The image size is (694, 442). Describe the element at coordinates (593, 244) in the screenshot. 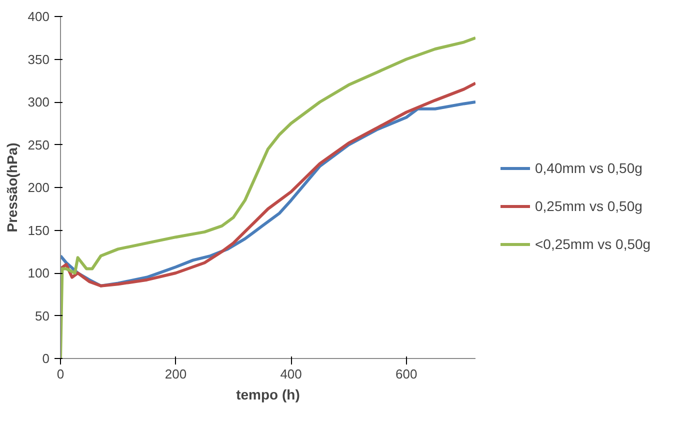

I see `legend-label: <0,25mm vs 0,50g` at that location.